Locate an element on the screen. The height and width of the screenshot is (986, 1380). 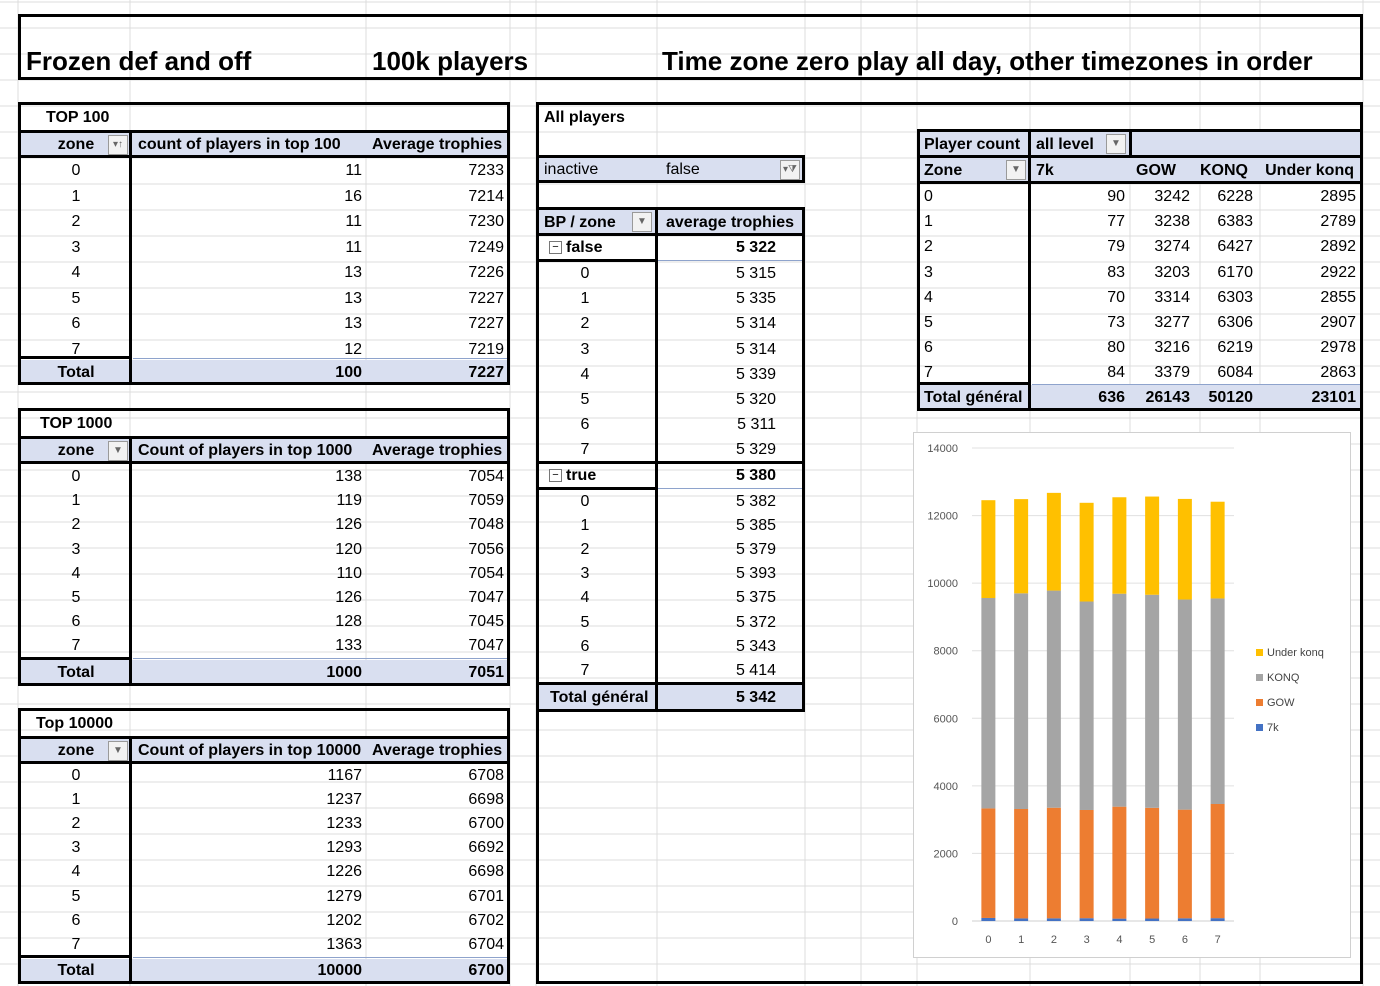
playercount-filter-value: all level is located at coordinates (1065, 144).